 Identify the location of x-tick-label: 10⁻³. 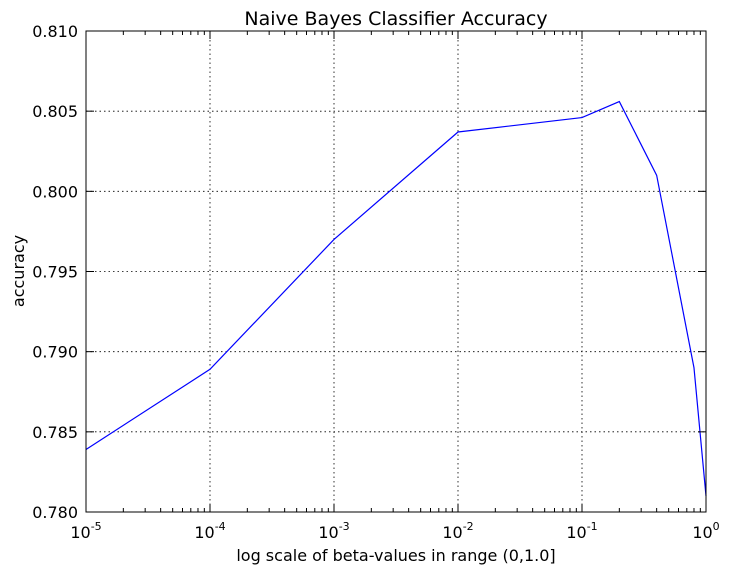
(333, 531).